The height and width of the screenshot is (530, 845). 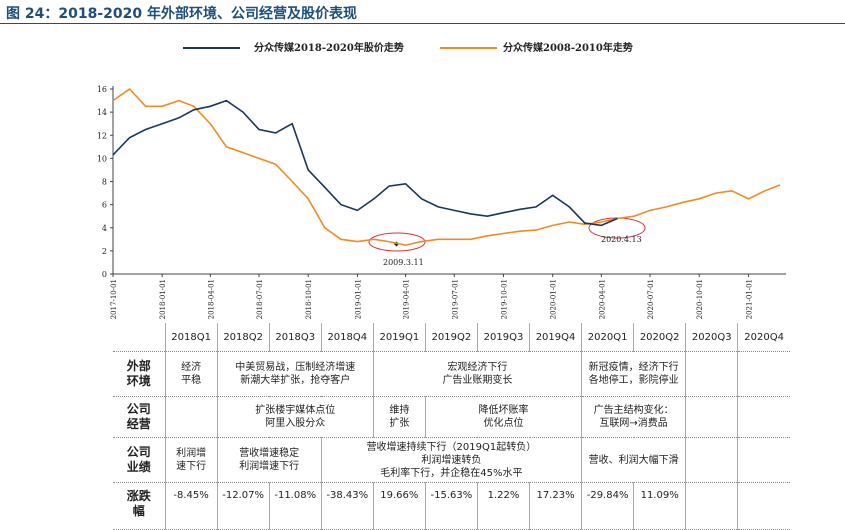 What do you see at coordinates (749, 299) in the screenshot?
I see `x-tick-label: 2021-01-01` at bounding box center [749, 299].